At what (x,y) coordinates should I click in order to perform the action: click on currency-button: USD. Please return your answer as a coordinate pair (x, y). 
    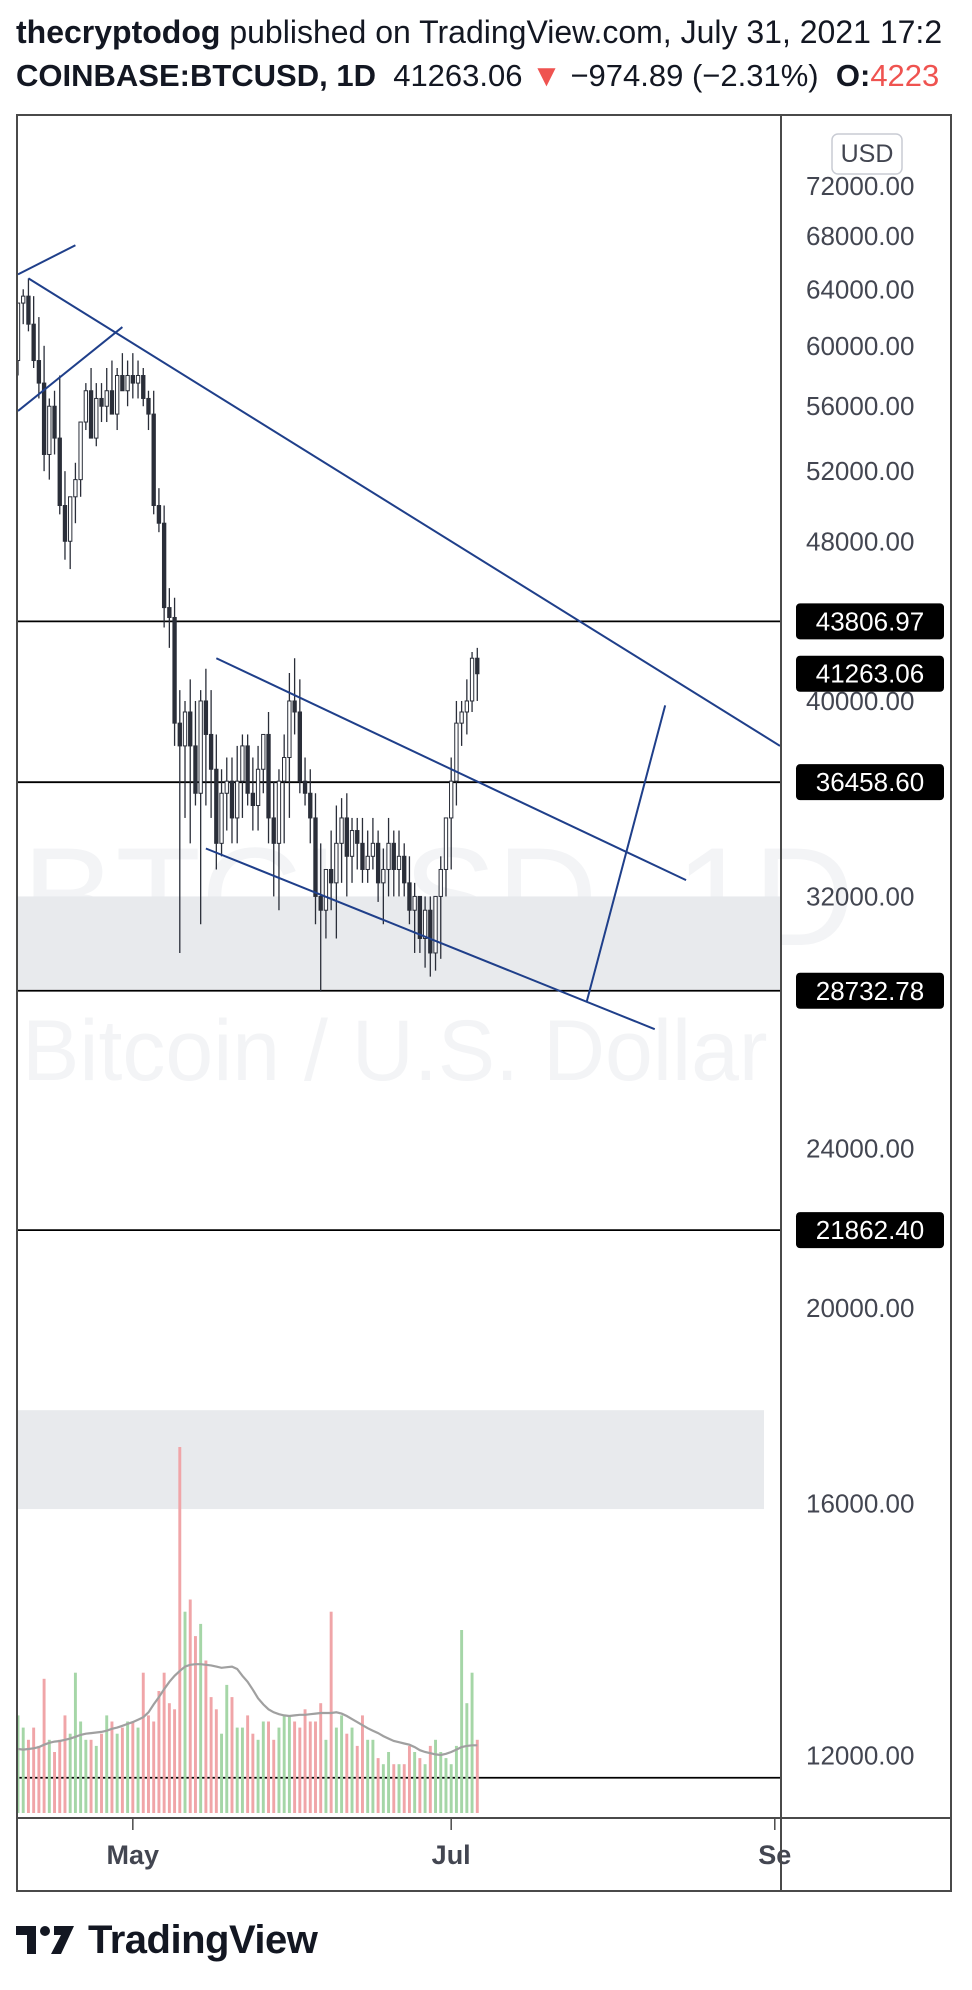
    Looking at the image, I should click on (867, 154).